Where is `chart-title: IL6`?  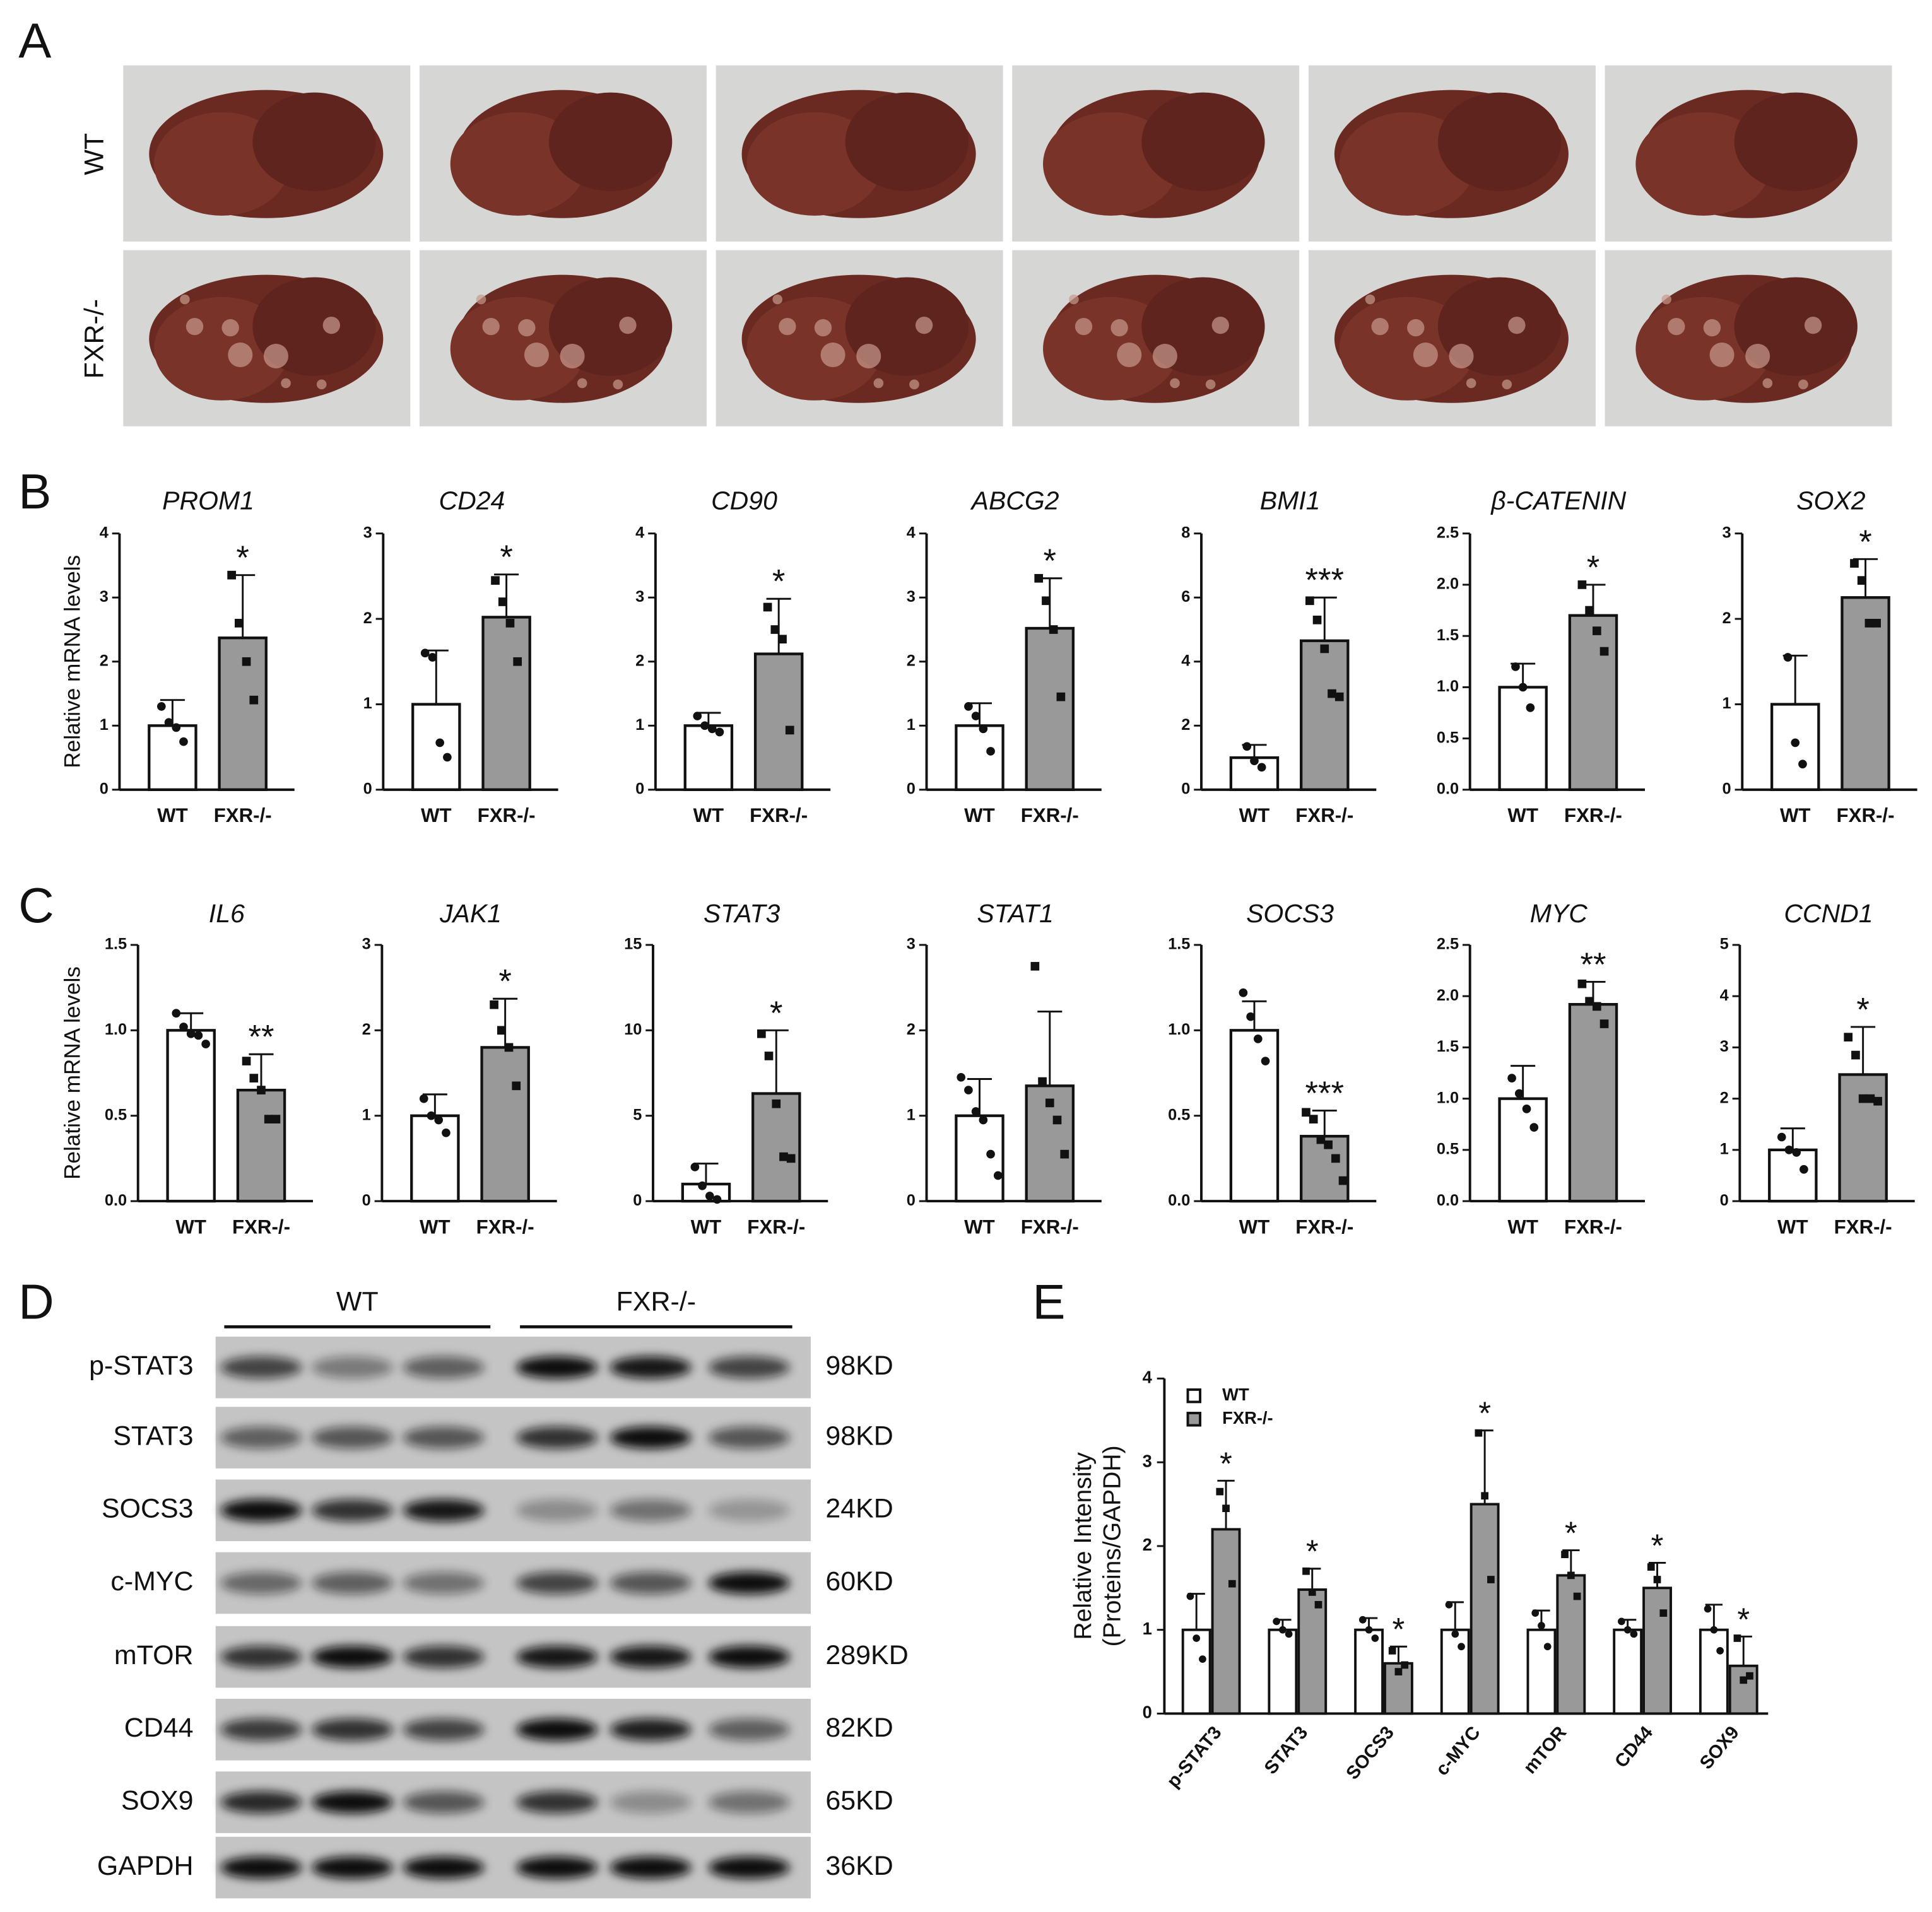 chart-title: IL6 is located at coordinates (227, 913).